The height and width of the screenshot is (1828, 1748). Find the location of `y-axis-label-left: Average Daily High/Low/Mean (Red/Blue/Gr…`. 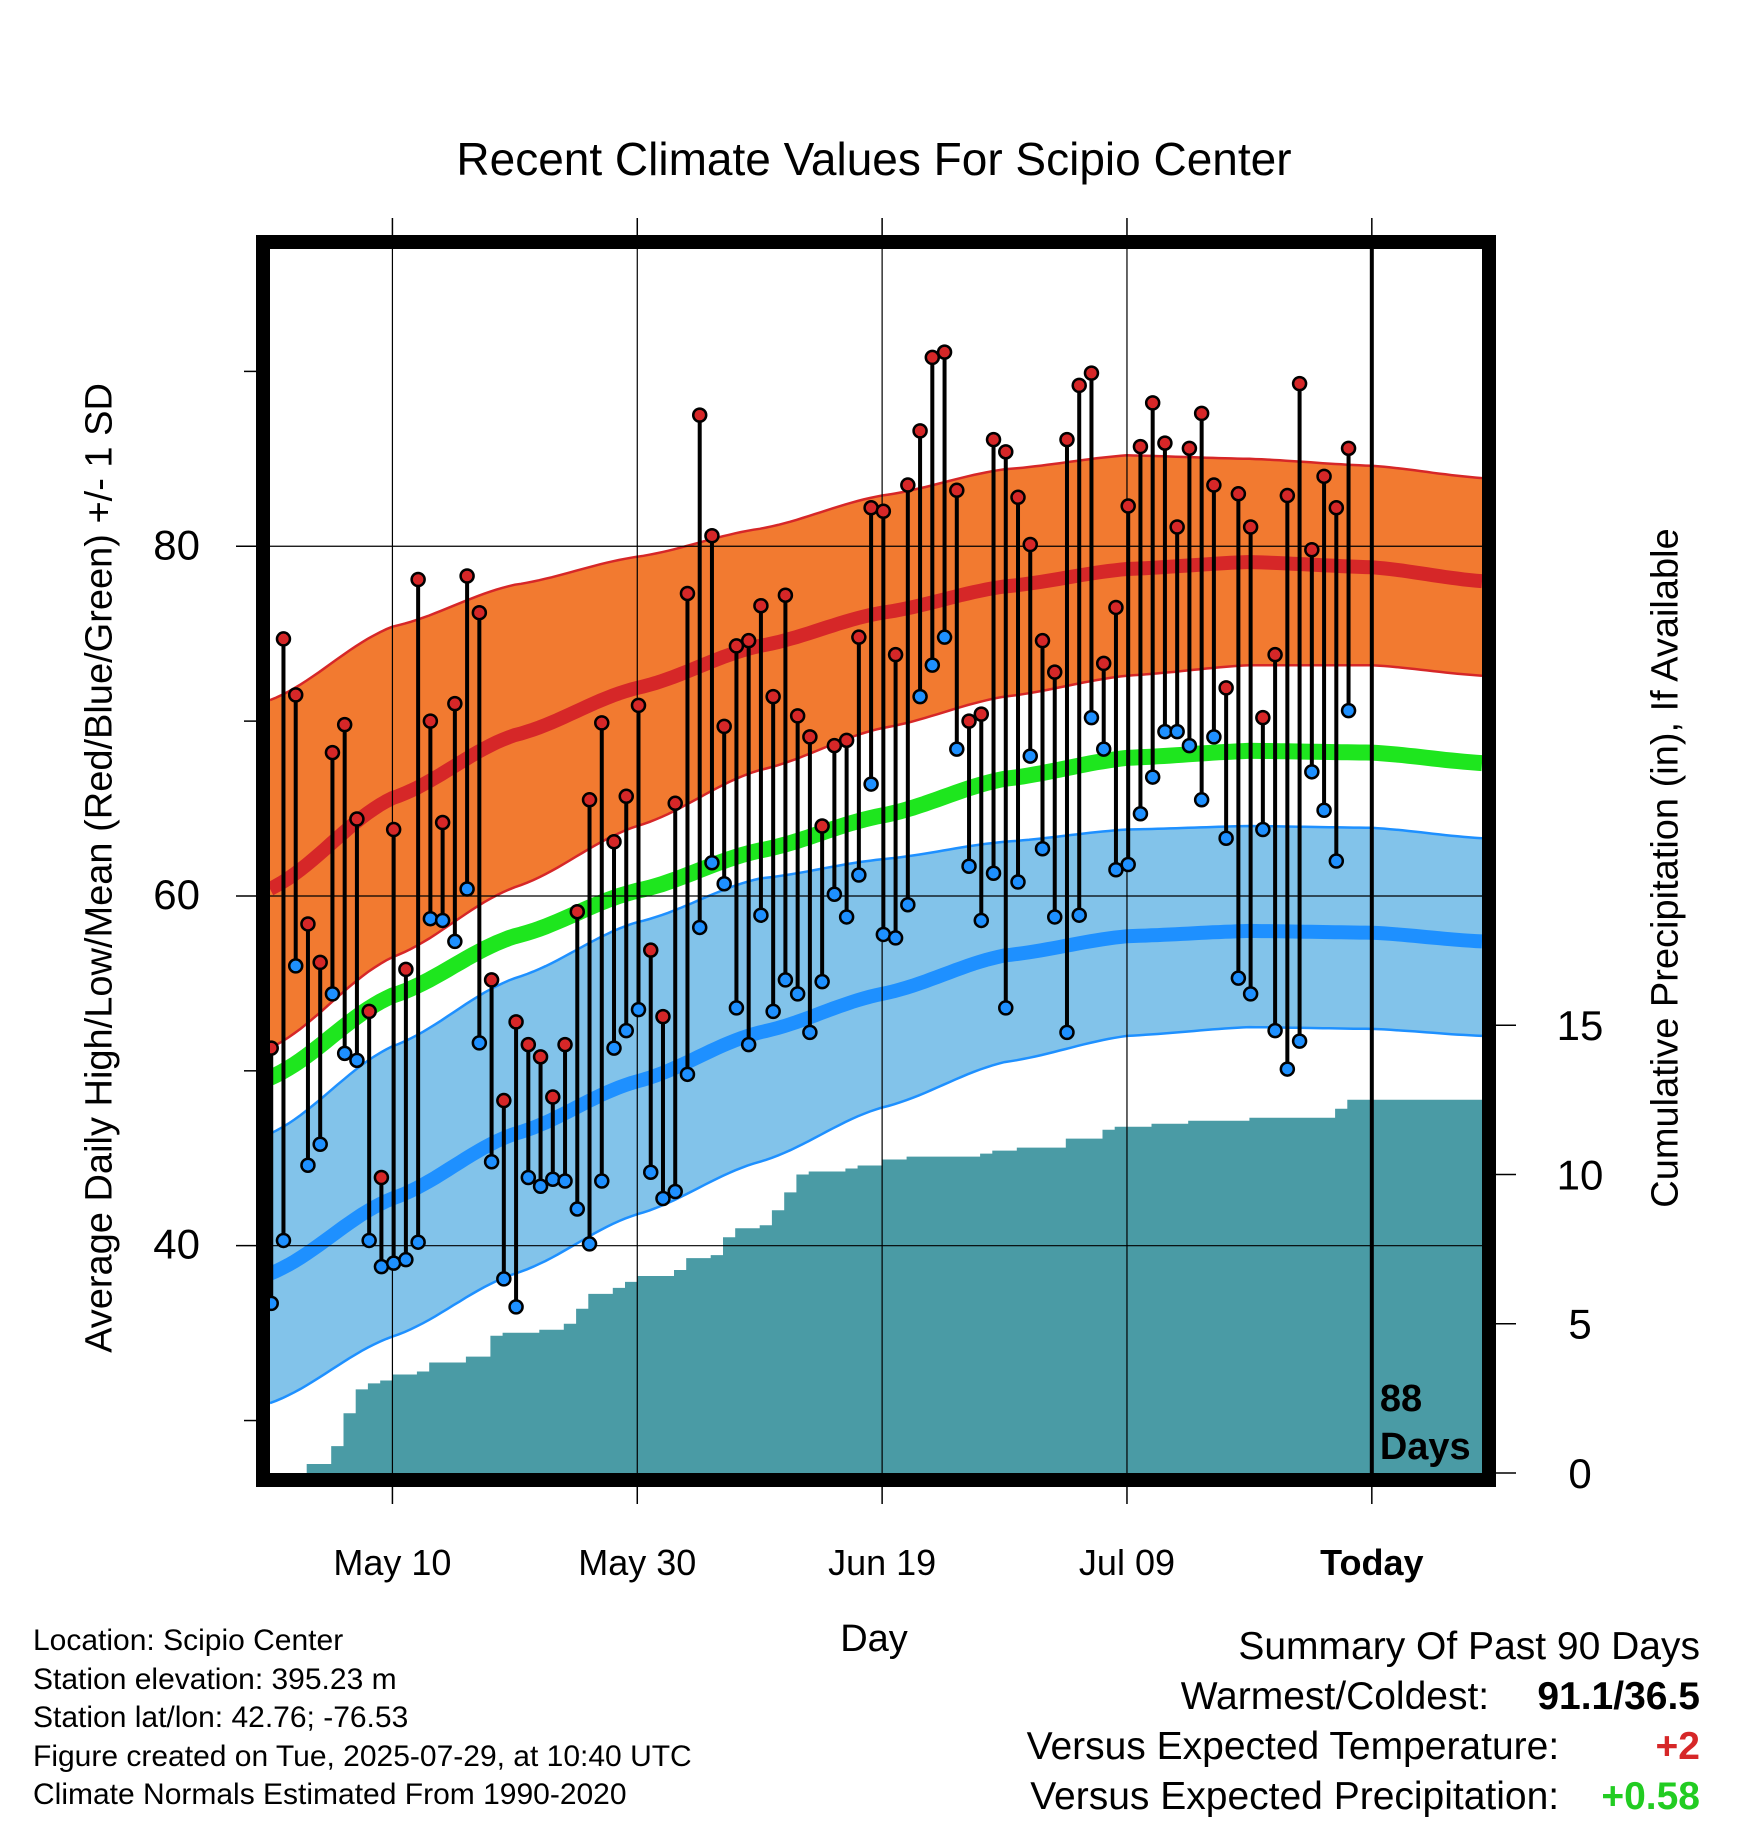

y-axis-label-left: Average Daily High/Low/Mean (Red/Blue/Gr… is located at coordinates (99, 868).